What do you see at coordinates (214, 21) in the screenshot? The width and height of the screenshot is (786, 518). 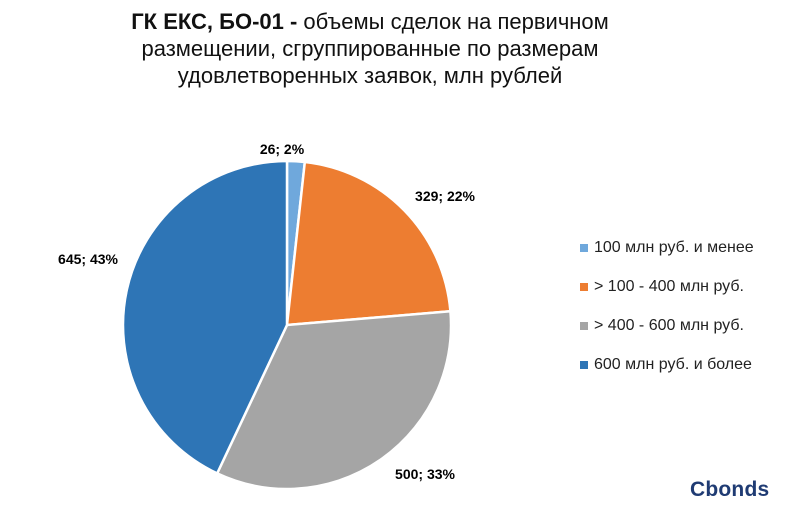 I see `chart-title-bold: ГК ЕКС, БО-01 -` at bounding box center [214, 21].